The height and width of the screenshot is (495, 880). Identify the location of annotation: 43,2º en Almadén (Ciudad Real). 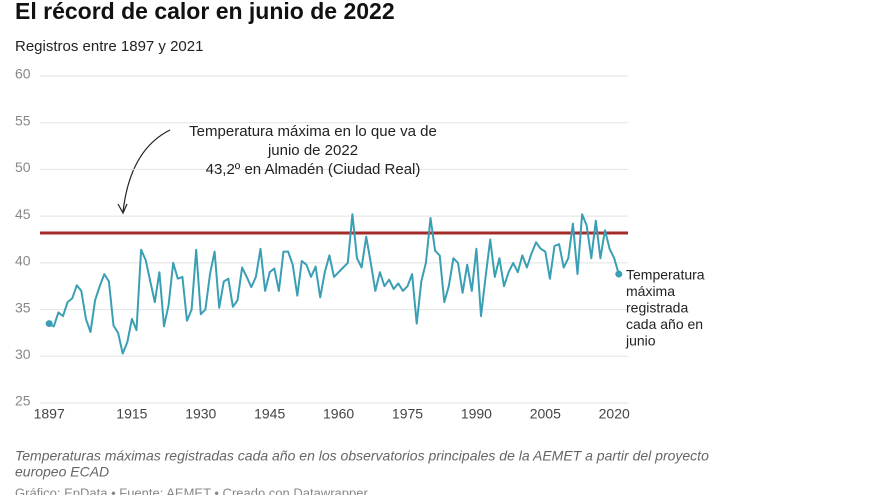
(313, 169).